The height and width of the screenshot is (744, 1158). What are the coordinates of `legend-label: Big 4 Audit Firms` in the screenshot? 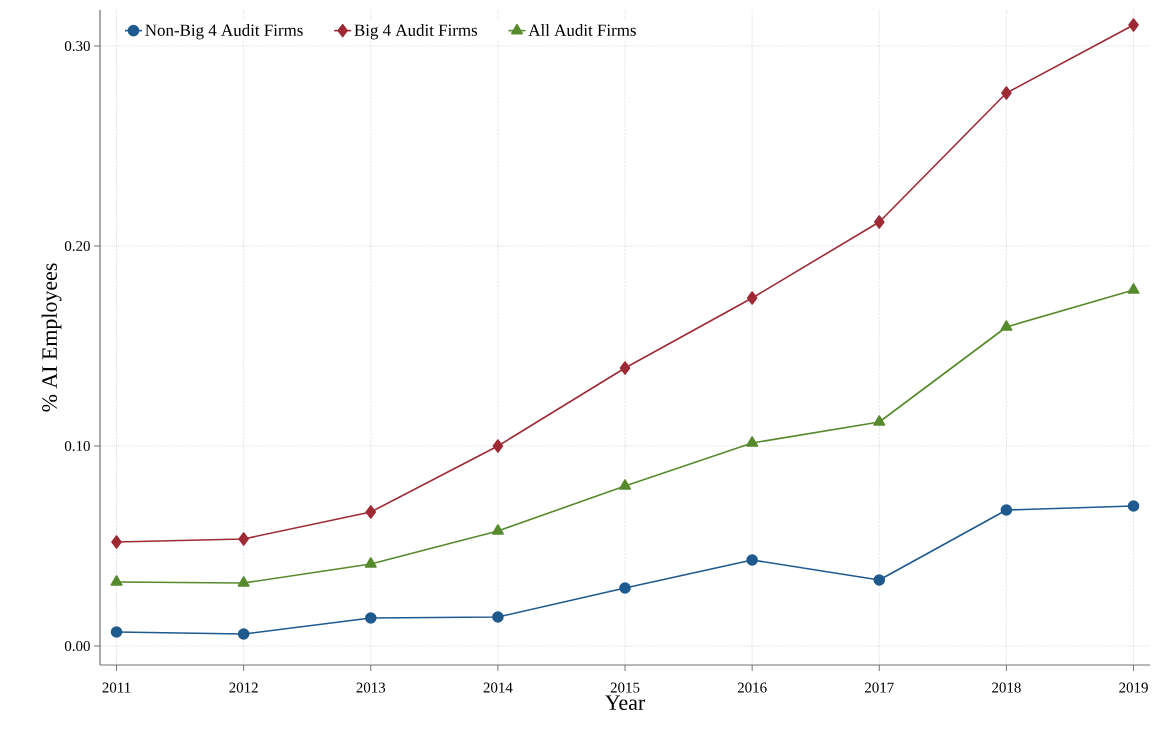 It's located at (416, 32).